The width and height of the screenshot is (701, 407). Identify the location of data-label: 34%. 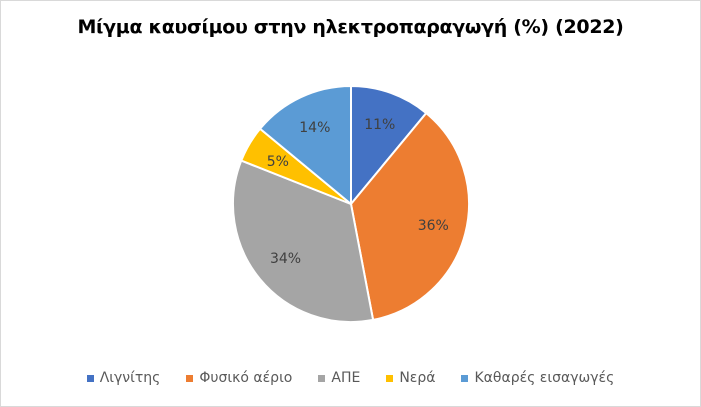
(285, 259).